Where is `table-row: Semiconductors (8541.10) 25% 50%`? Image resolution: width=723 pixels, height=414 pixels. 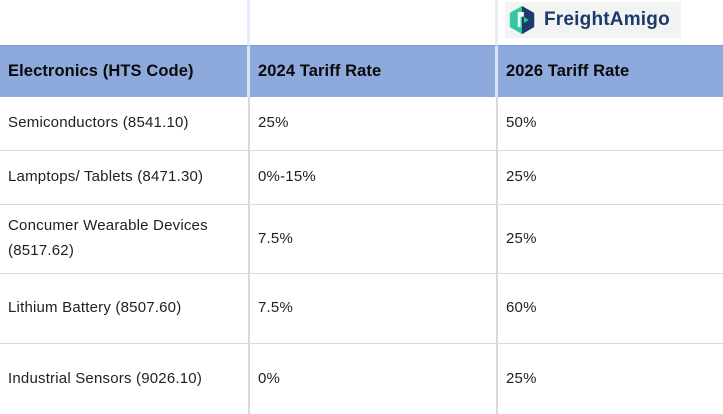
table-row: Semiconductors (8541.10) 25% 50% is located at coordinates (361, 124).